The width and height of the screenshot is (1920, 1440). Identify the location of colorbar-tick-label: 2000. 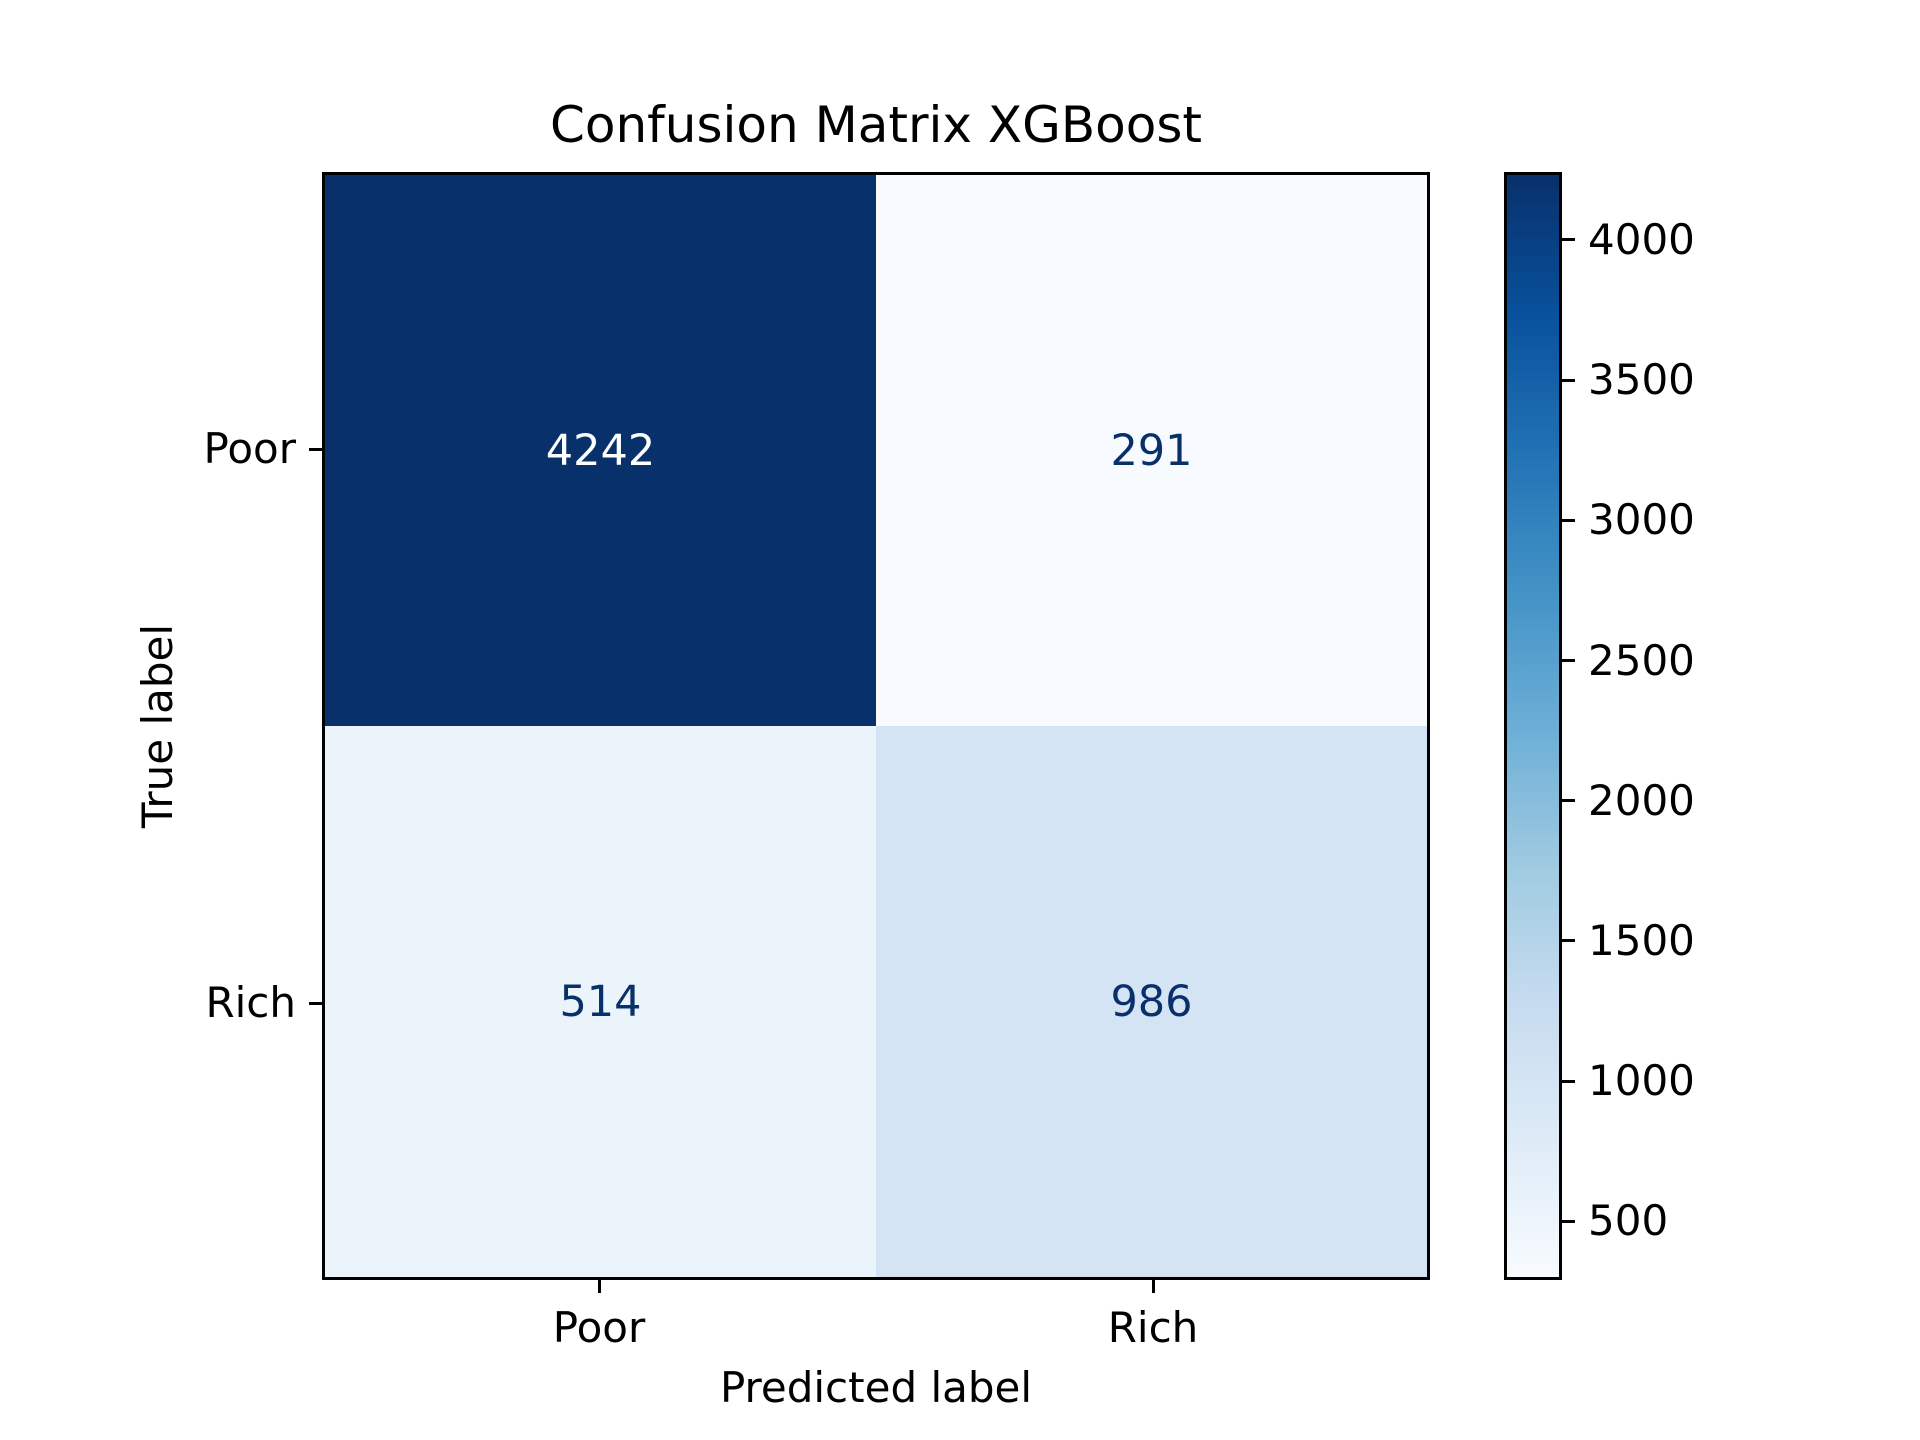
(1641, 800).